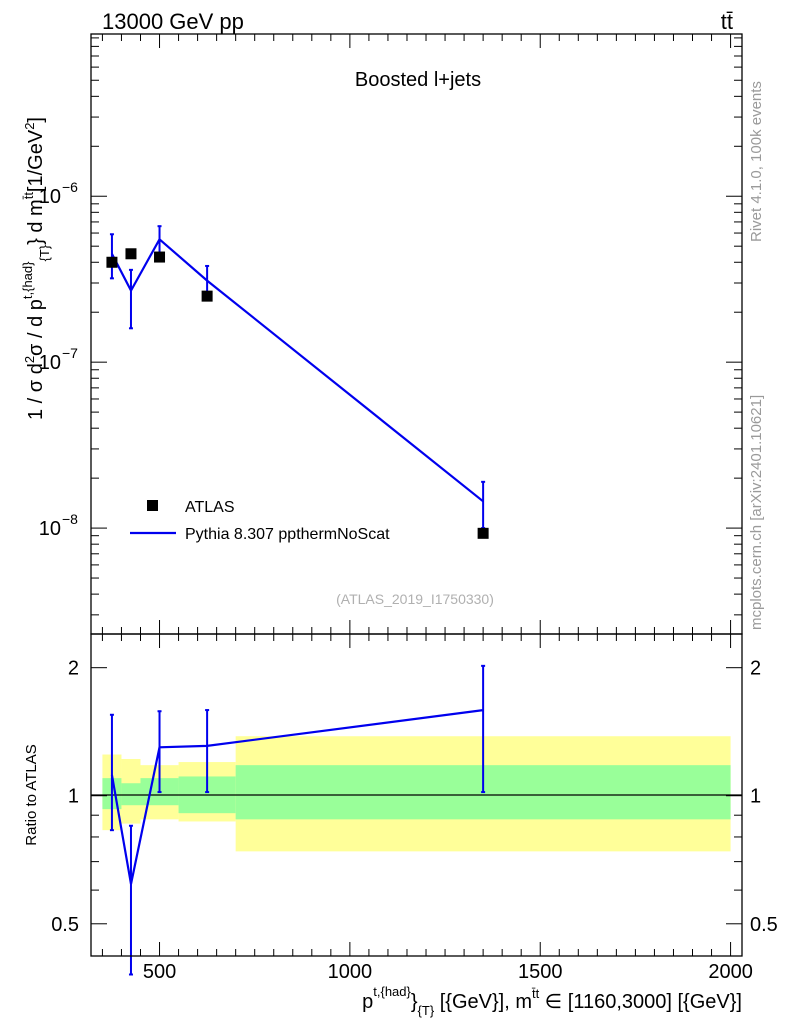  What do you see at coordinates (350, 972) in the screenshot?
I see `x-tick-label: 1000` at bounding box center [350, 972].